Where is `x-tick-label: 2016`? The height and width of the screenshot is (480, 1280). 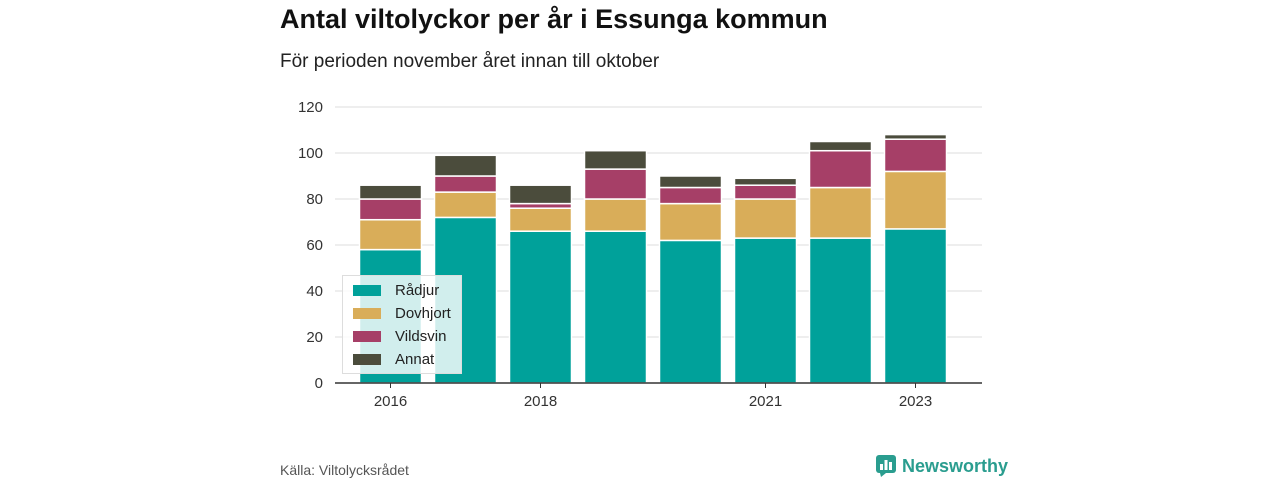
x-tick-label: 2016 is located at coordinates (390, 401).